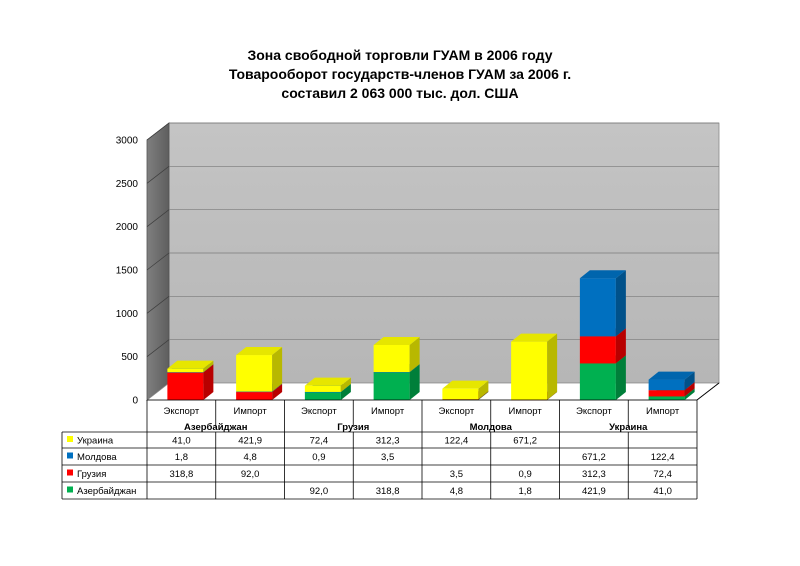 This screenshot has width=800, height=566. I want to click on y-tick-label: 1000, so click(127, 314).